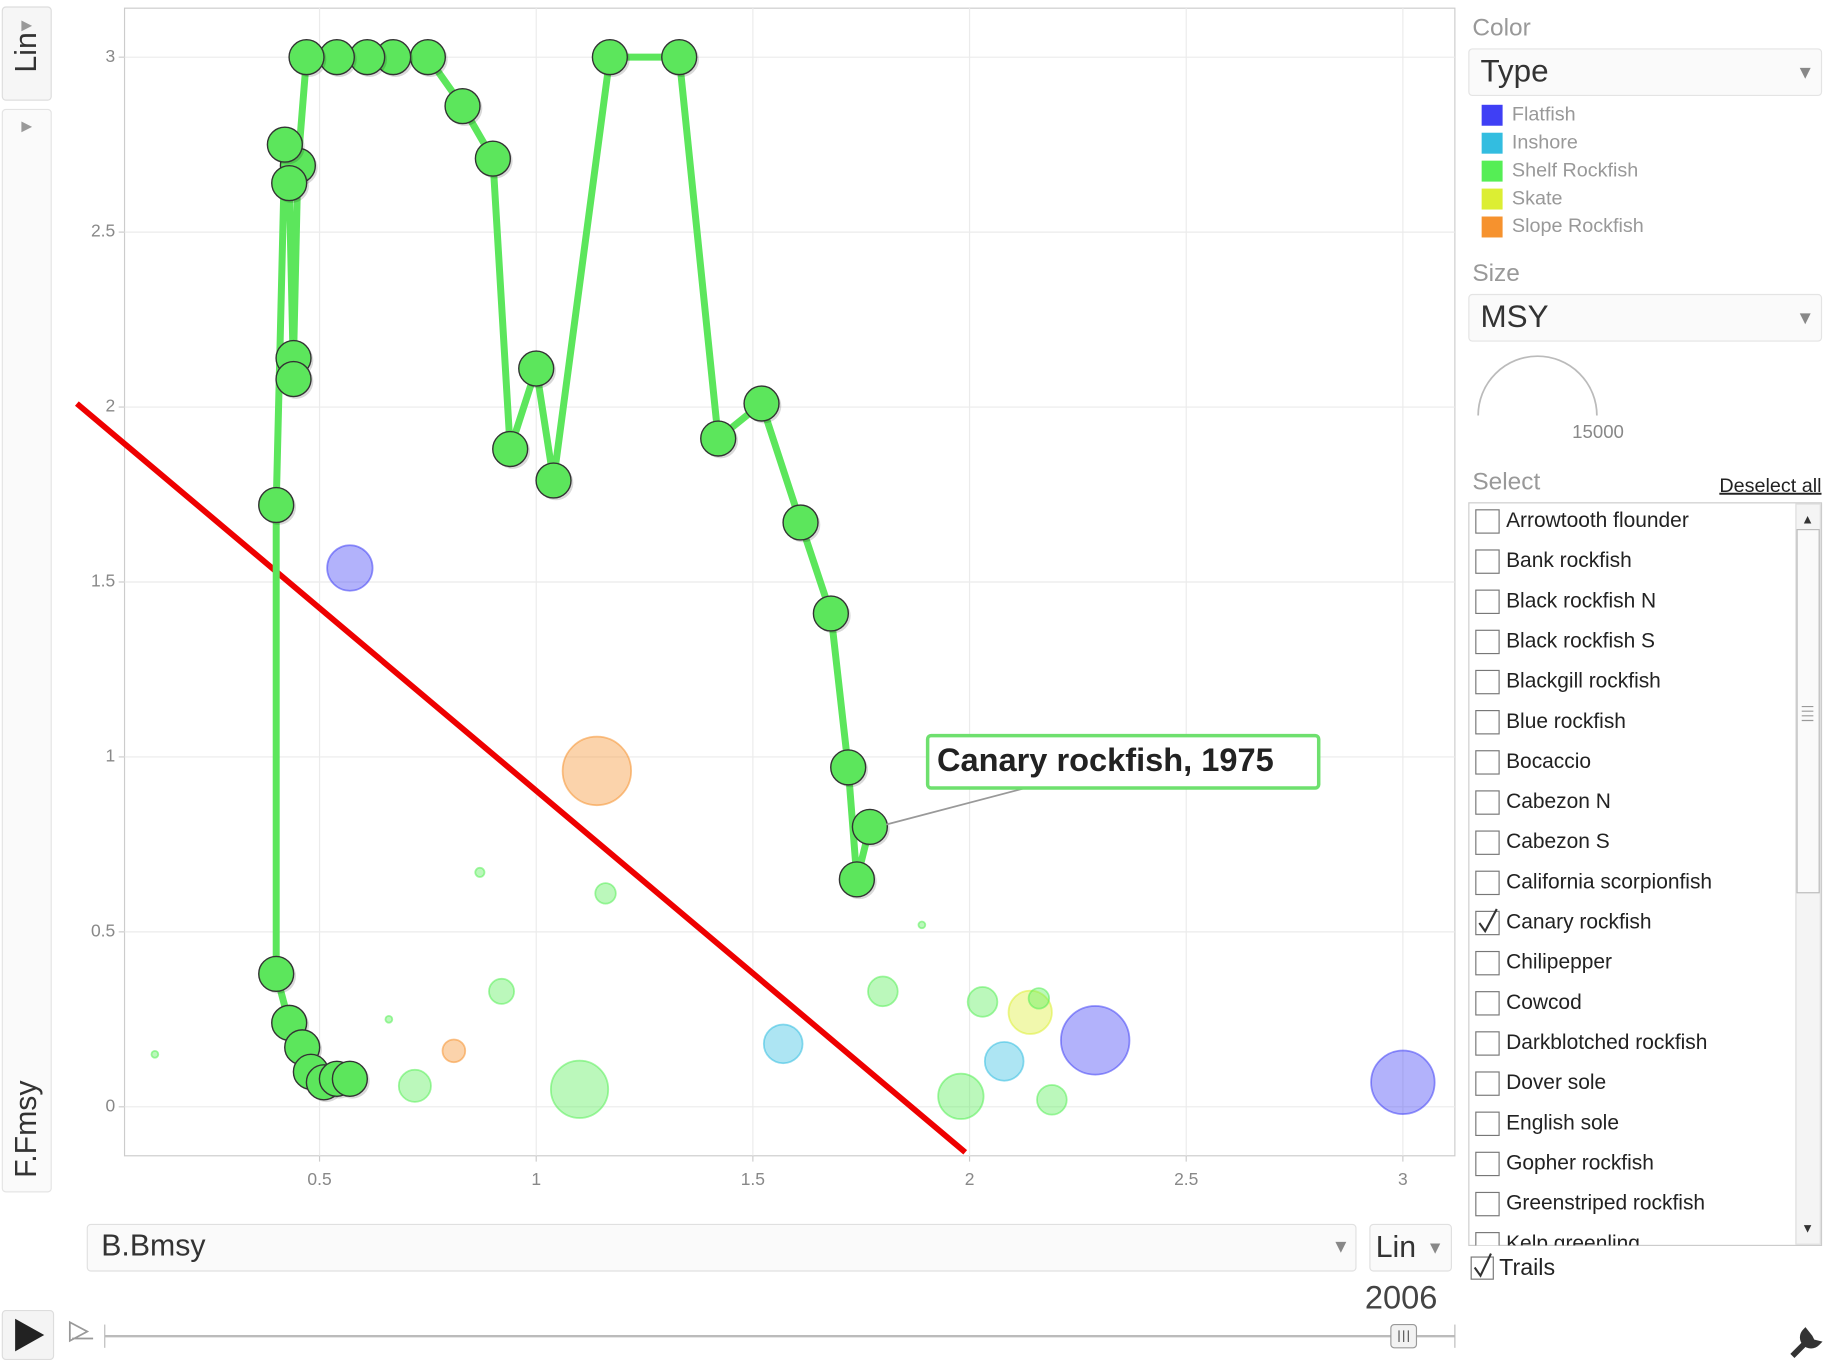  Describe the element at coordinates (1410, 1247) in the screenshot. I see `x-scale-button` at that location.